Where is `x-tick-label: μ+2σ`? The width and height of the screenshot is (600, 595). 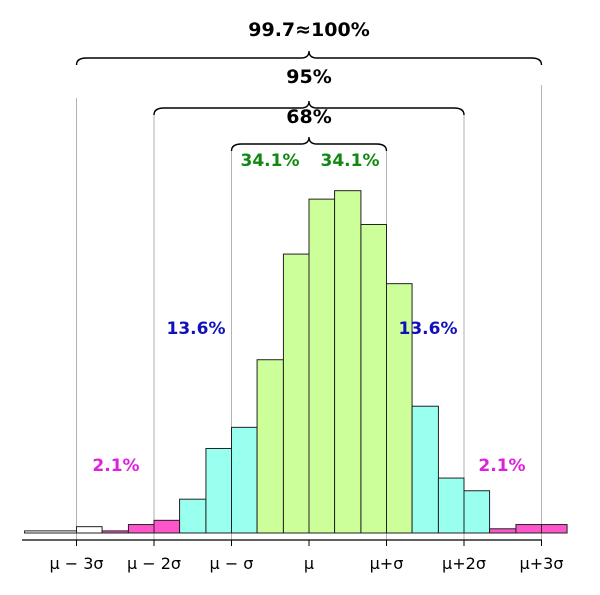
x-tick-label: μ+2σ is located at coordinates (464, 563).